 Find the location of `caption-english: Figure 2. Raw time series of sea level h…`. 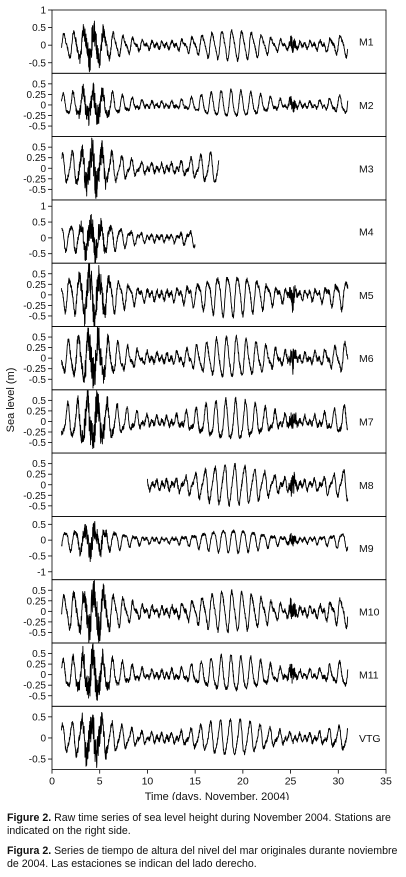

caption-english: Figure 2. Raw time series of sea level h… is located at coordinates (203, 824).